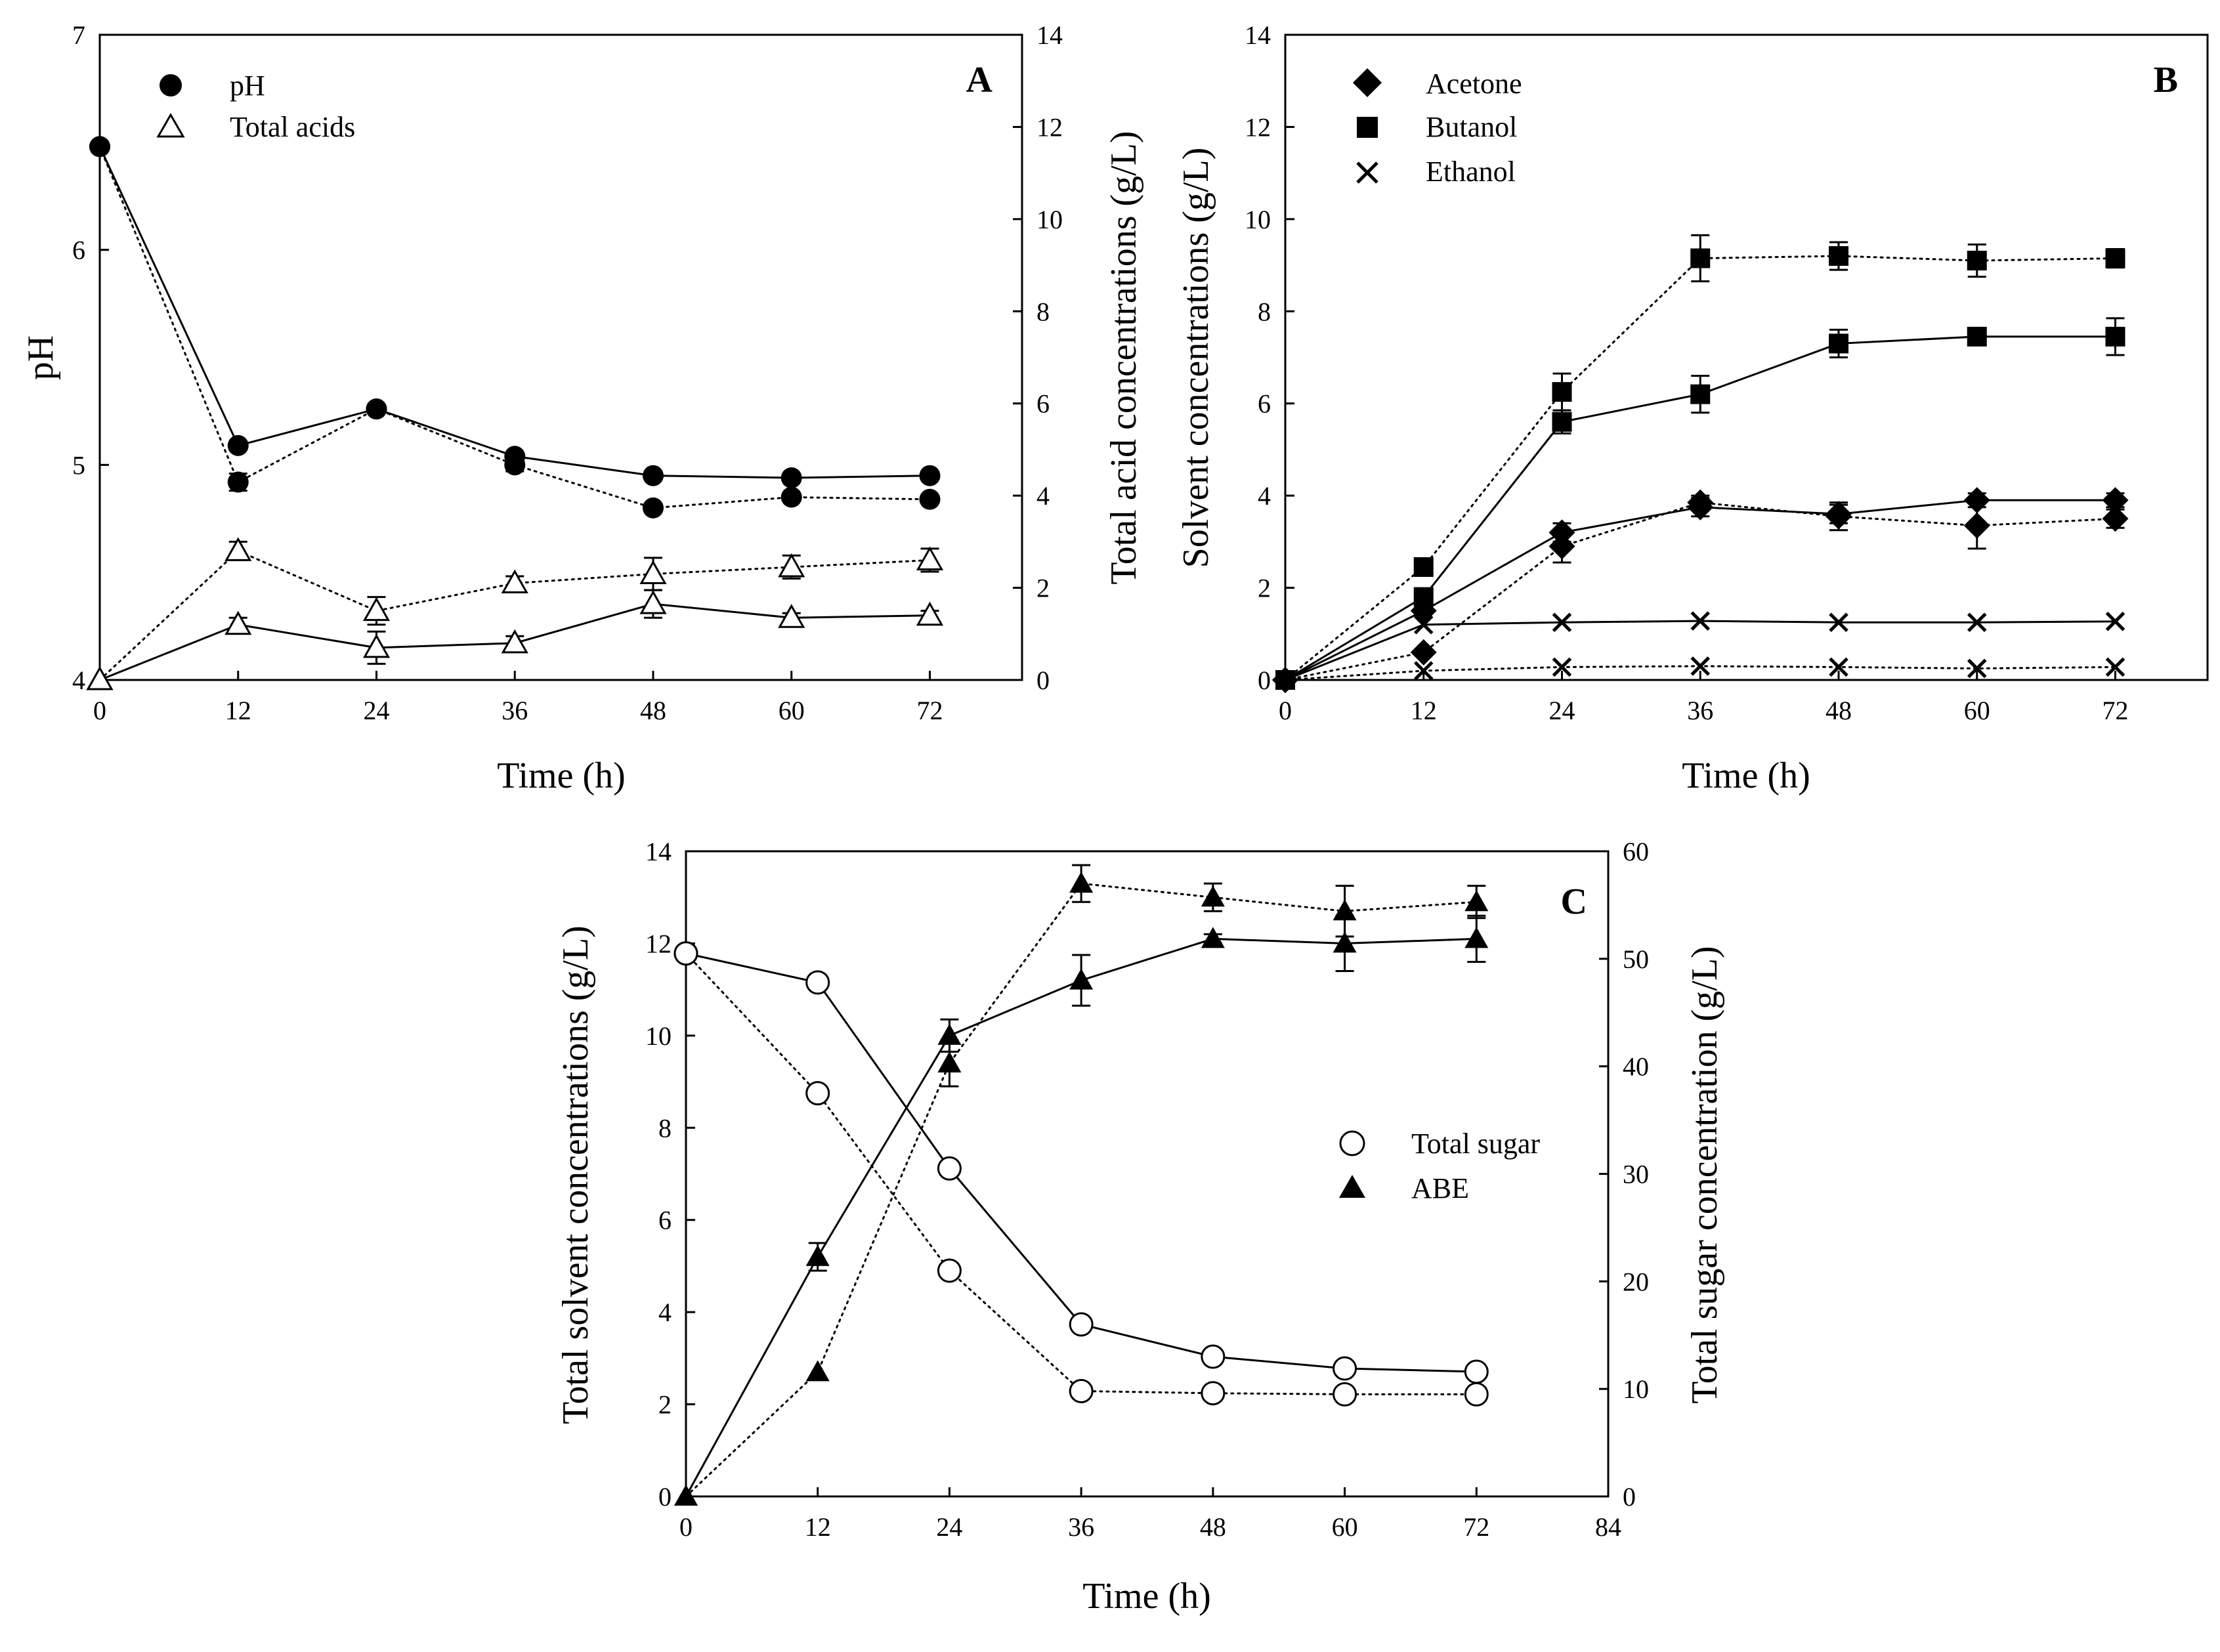 Image resolution: width=2220 pixels, height=1652 pixels. I want to click on y-right-tick-label: 12, so click(1049, 127).